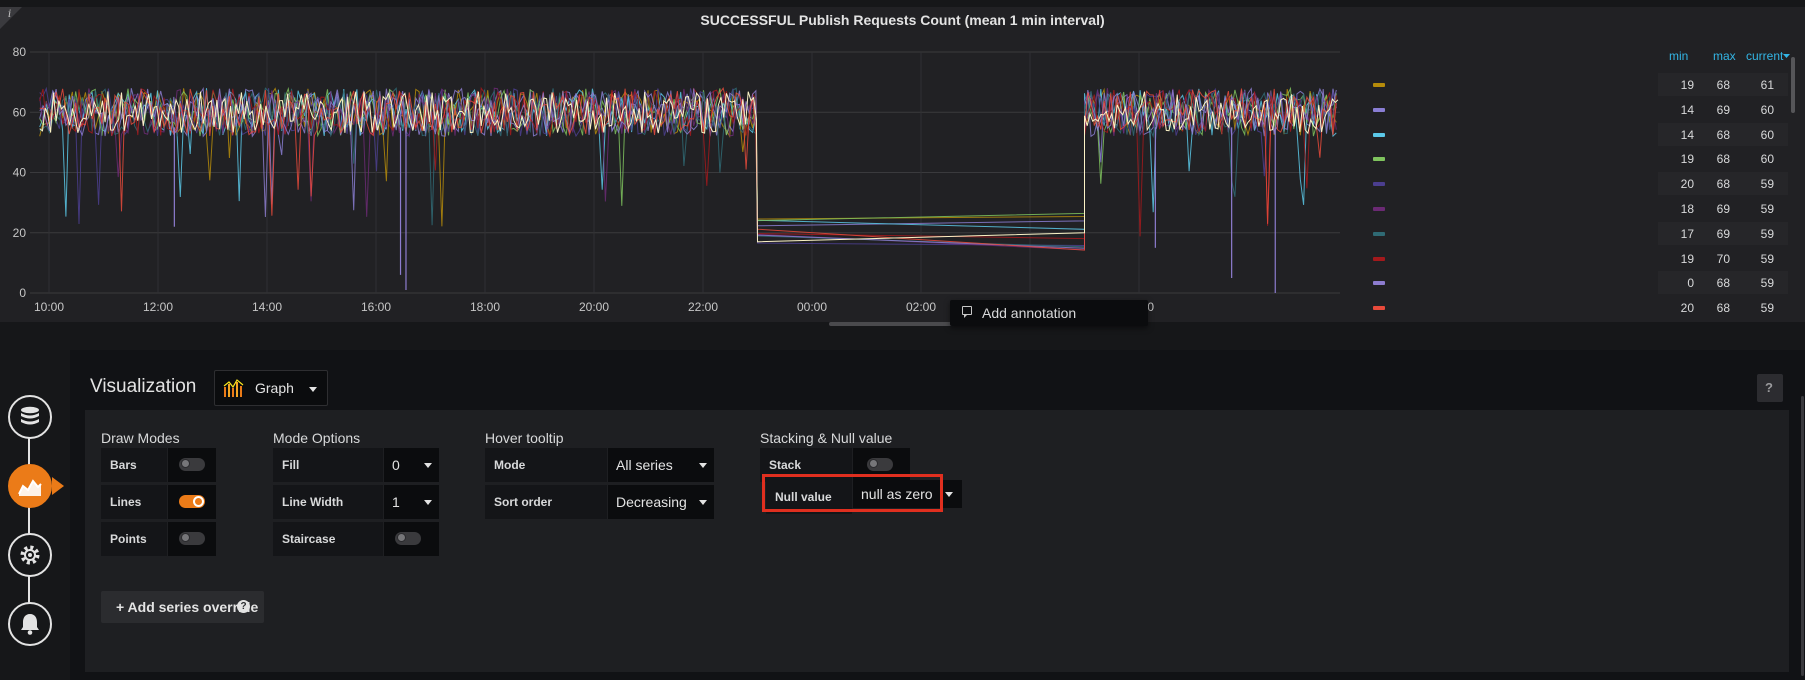 This screenshot has width=1805, height=680. I want to click on info-icon: i, so click(10, 14).